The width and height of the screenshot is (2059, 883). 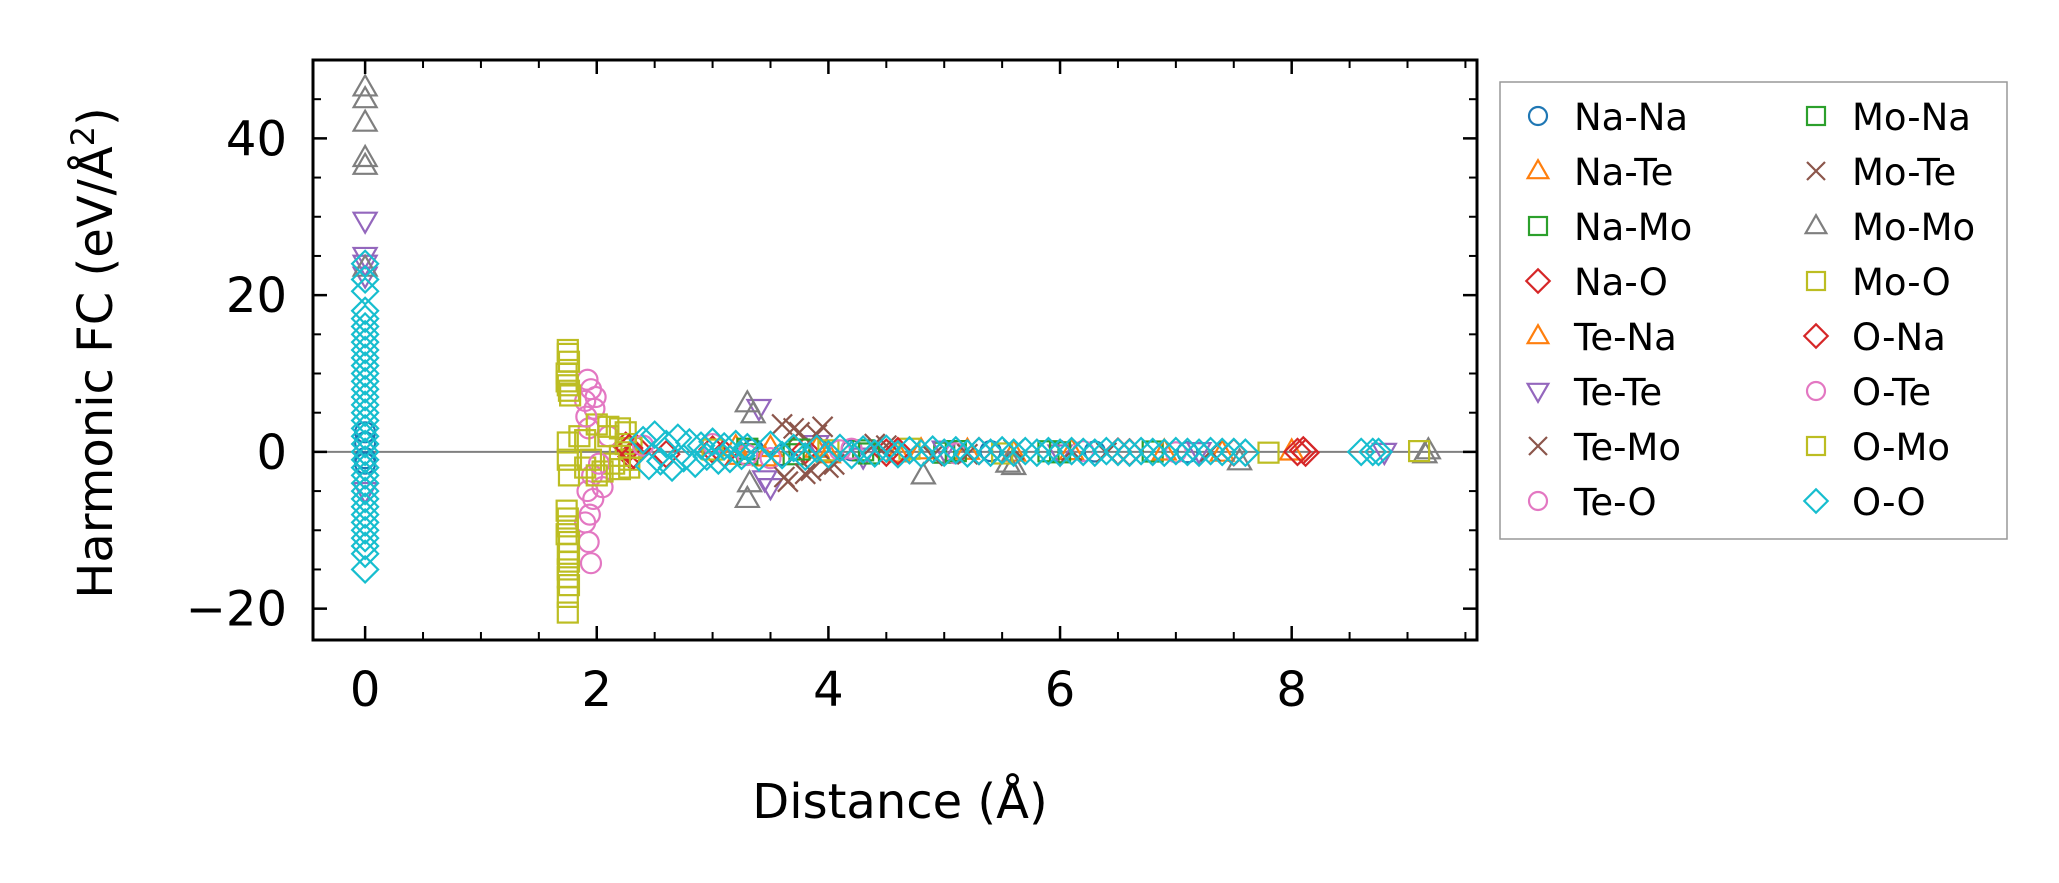 What do you see at coordinates (1625, 337) in the screenshot?
I see `legend-label: Te-Na` at bounding box center [1625, 337].